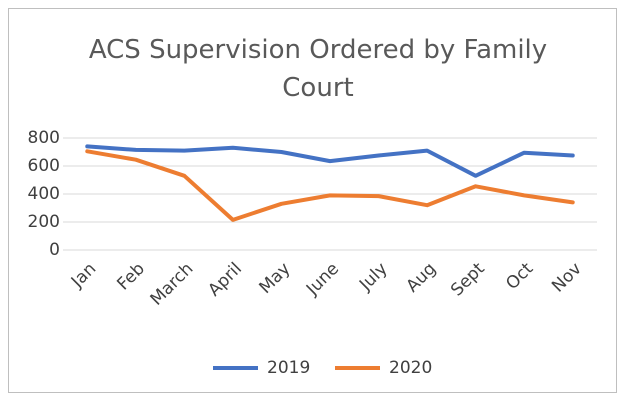  I want to click on y-tick-label: 200, so click(44, 222).